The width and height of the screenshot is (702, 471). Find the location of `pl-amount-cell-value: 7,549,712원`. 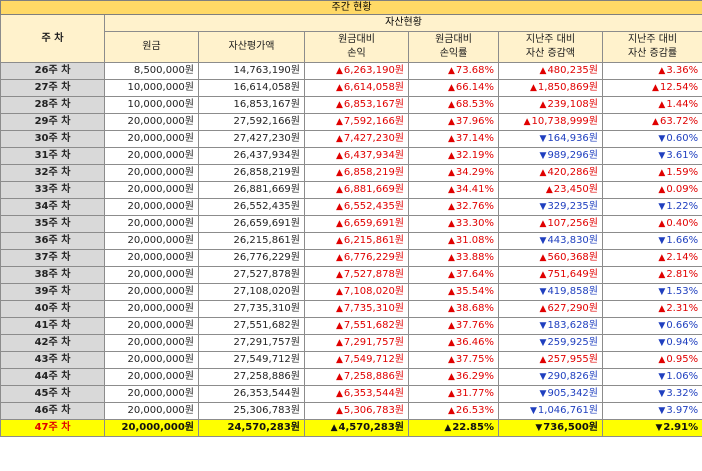

pl-amount-cell-value: 7,549,712원 is located at coordinates (373, 359).